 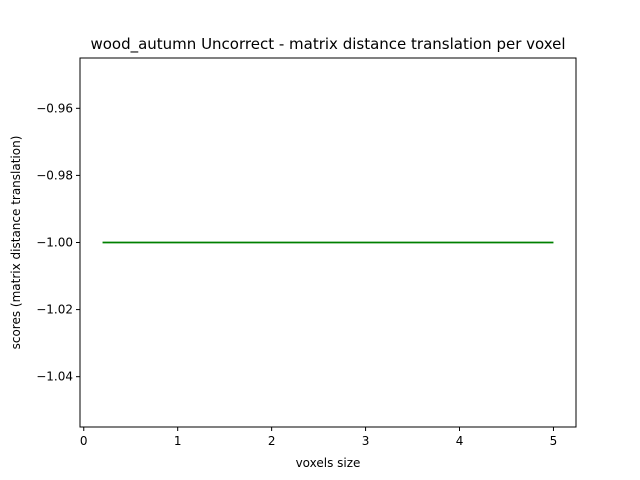 I want to click on x-tick-label: 1, so click(x=178, y=441).